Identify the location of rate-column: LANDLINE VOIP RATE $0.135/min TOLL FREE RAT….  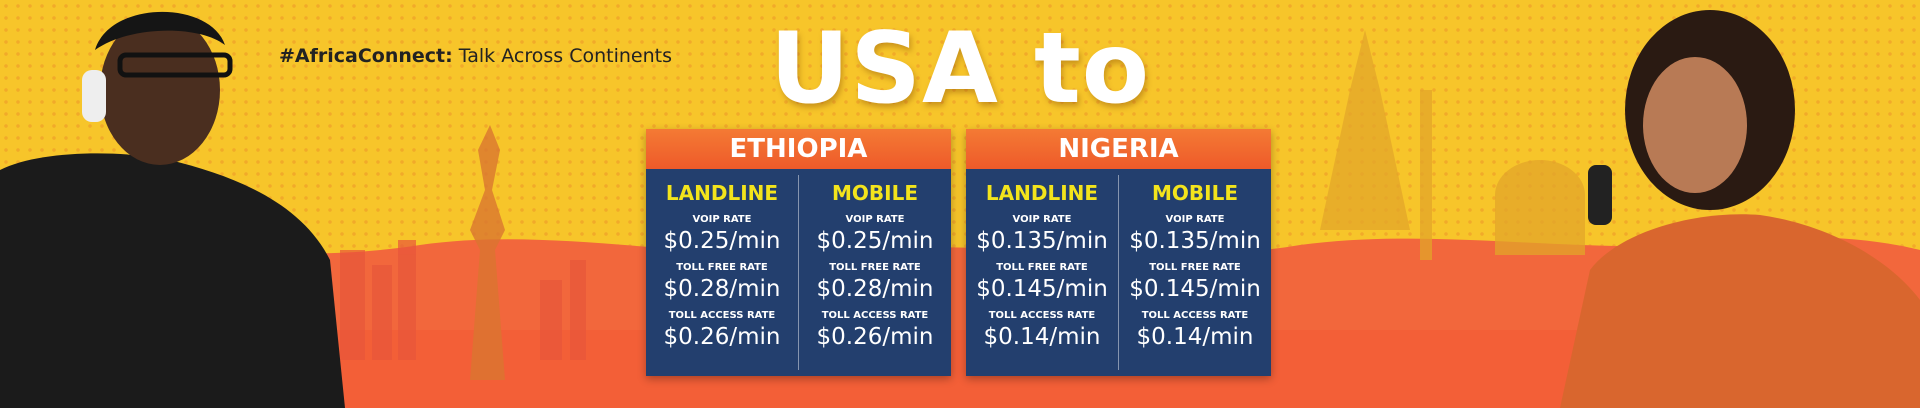
(1042, 272).